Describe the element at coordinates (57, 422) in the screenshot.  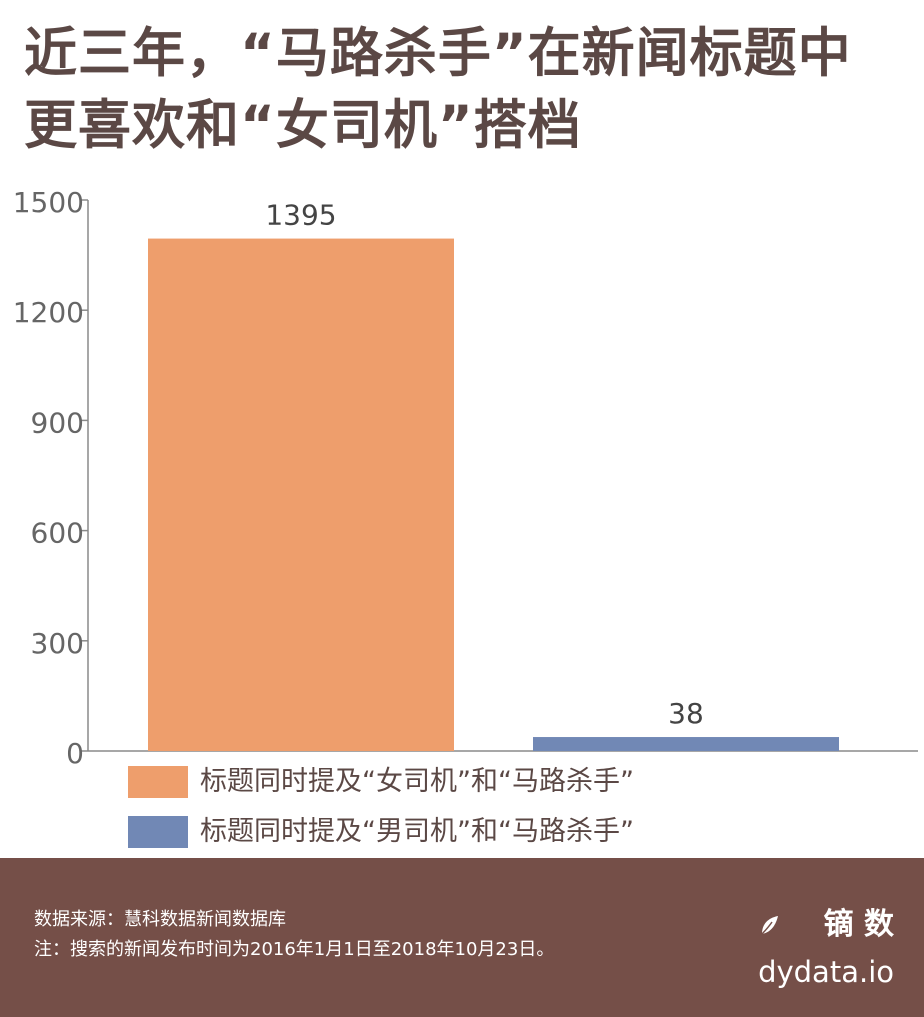
I see `y-tick-label: 900` at that location.